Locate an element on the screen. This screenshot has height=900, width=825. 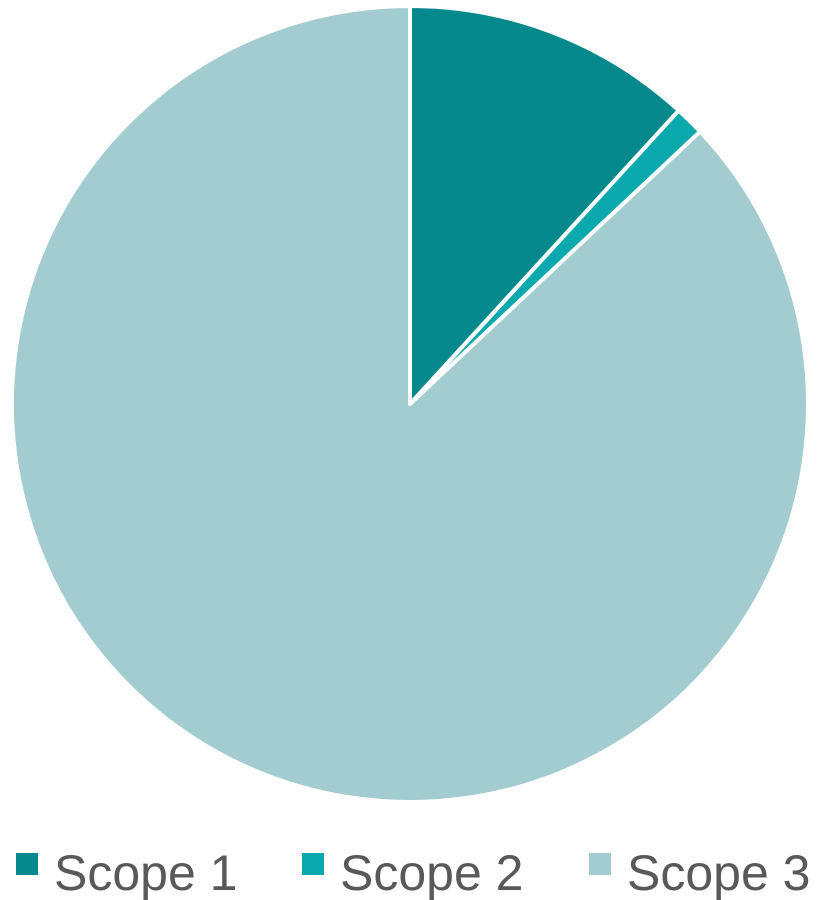
legend: Scope 1 Scope 2 Scope 3 is located at coordinates (413, 872).